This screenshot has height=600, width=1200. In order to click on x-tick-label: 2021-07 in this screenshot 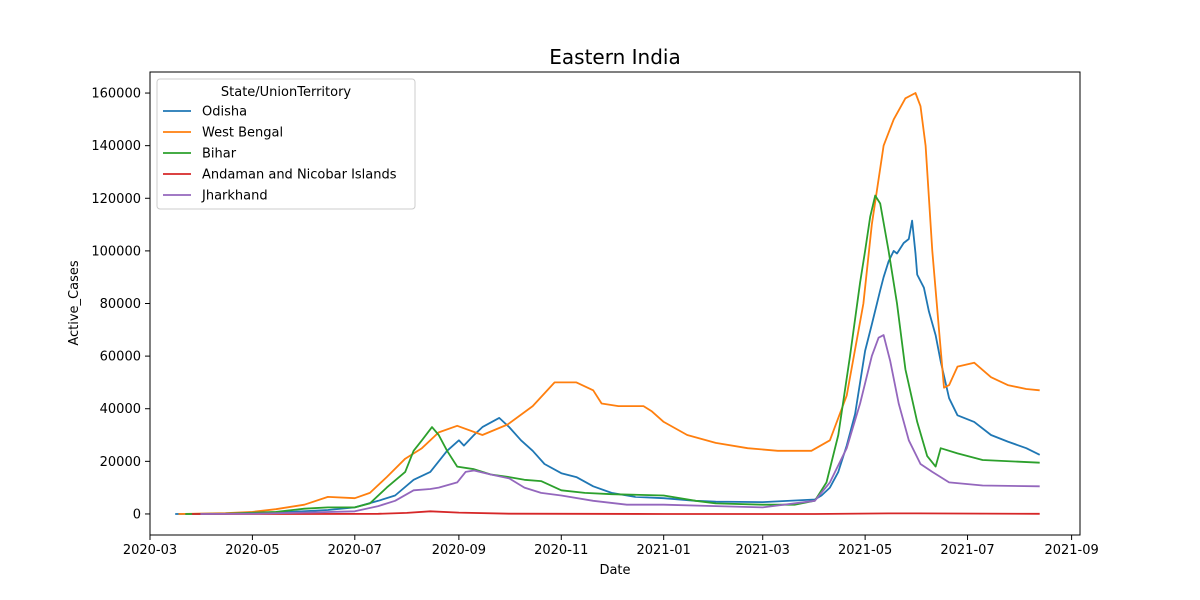, I will do `click(967, 550)`.